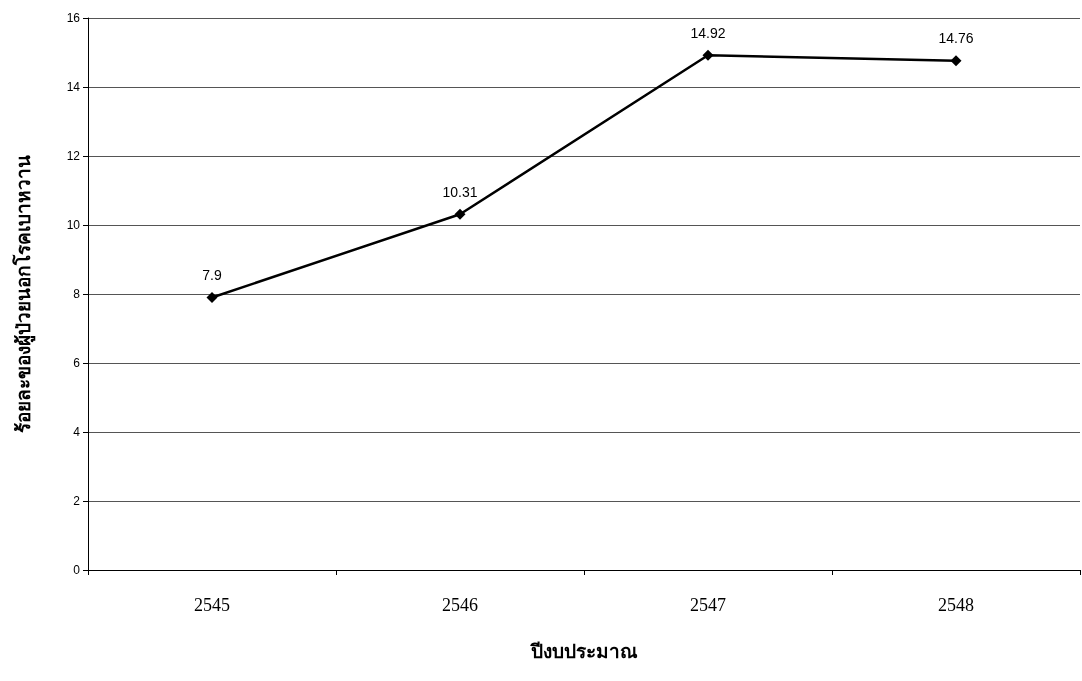 This screenshot has width=1082, height=681. What do you see at coordinates (212, 274) in the screenshot?
I see `data-label: 7.9` at bounding box center [212, 274].